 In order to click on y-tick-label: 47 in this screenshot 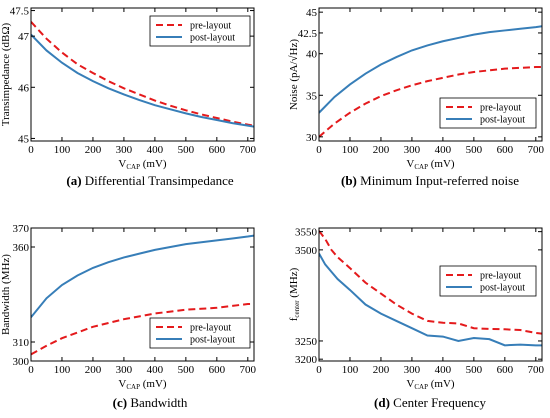, I will do `click(24, 37)`.